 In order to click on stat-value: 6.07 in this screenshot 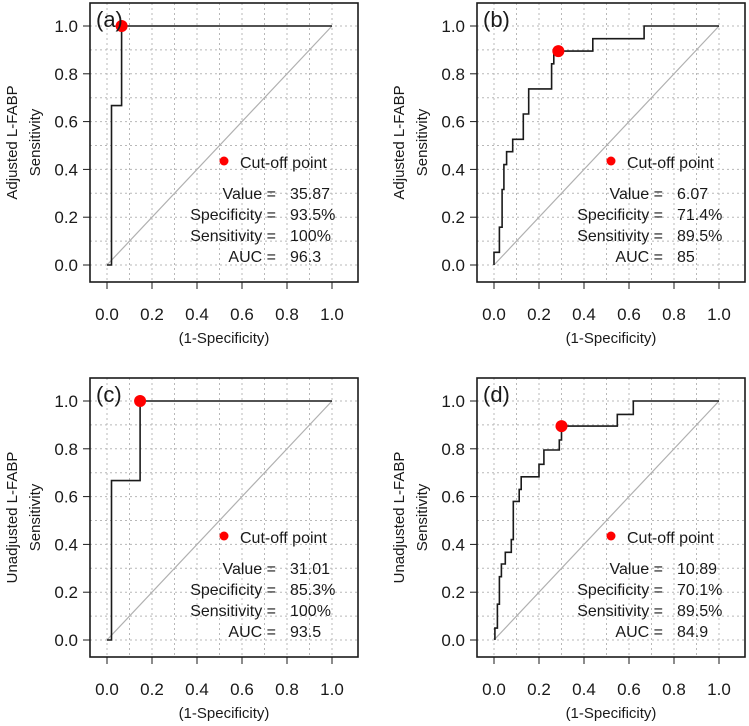, I will do `click(692, 194)`.